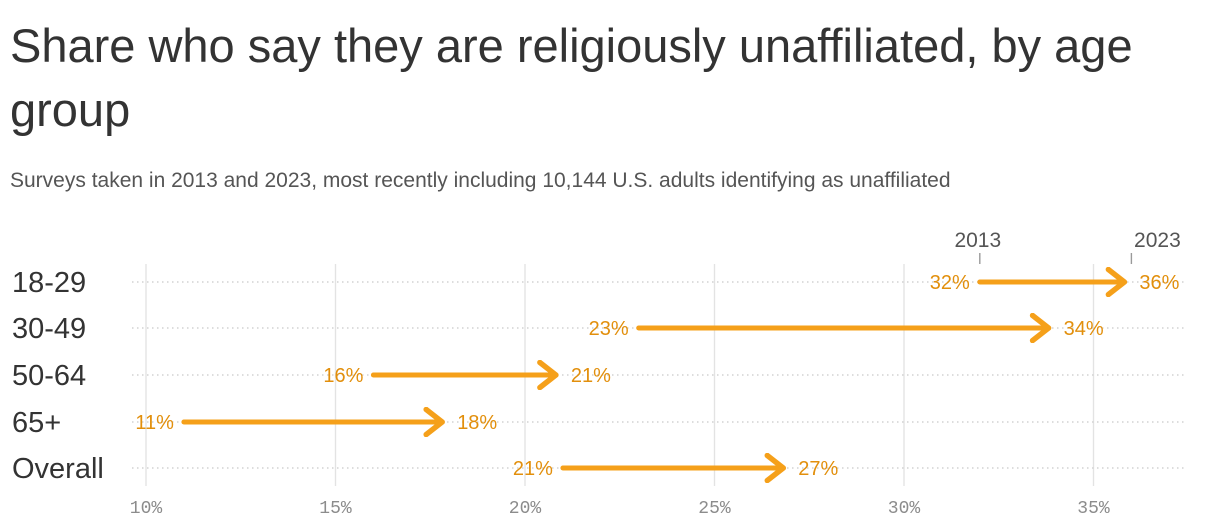 The height and width of the screenshot is (526, 1220). Describe the element at coordinates (904, 509) in the screenshot. I see `x-tick-label: 30%` at that location.